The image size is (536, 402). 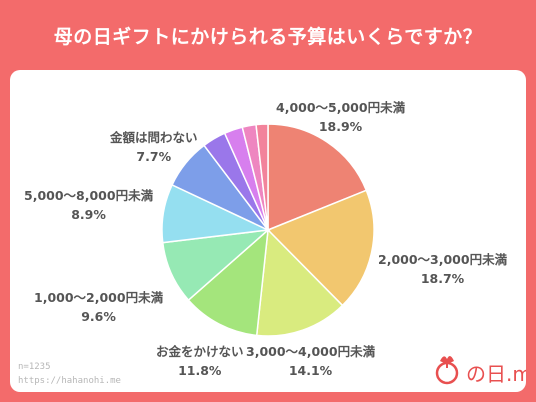 What do you see at coordinates (69, 381) in the screenshot?
I see `source-url: https://hahanohi.me` at bounding box center [69, 381].